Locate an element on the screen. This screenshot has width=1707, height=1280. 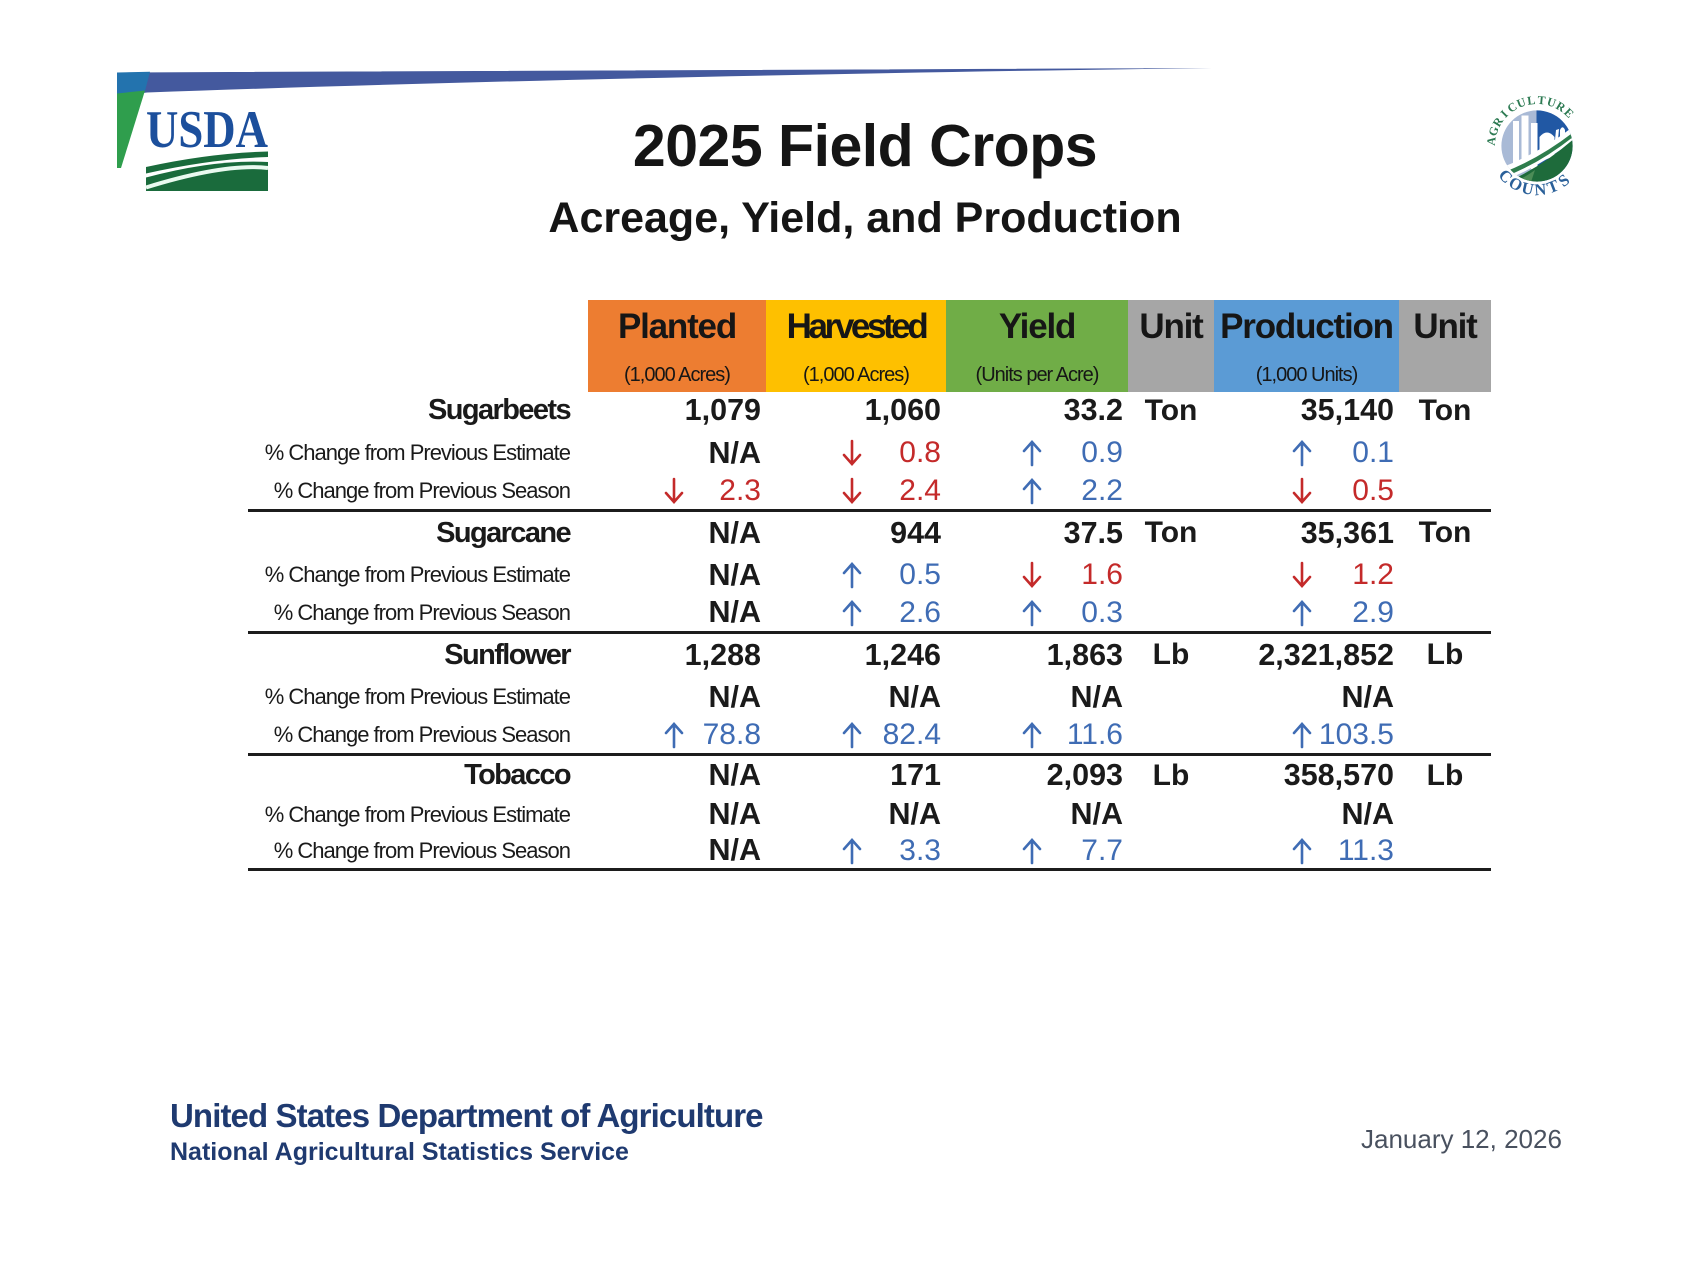
svg-text: G is located at coordinates (1493, 130).